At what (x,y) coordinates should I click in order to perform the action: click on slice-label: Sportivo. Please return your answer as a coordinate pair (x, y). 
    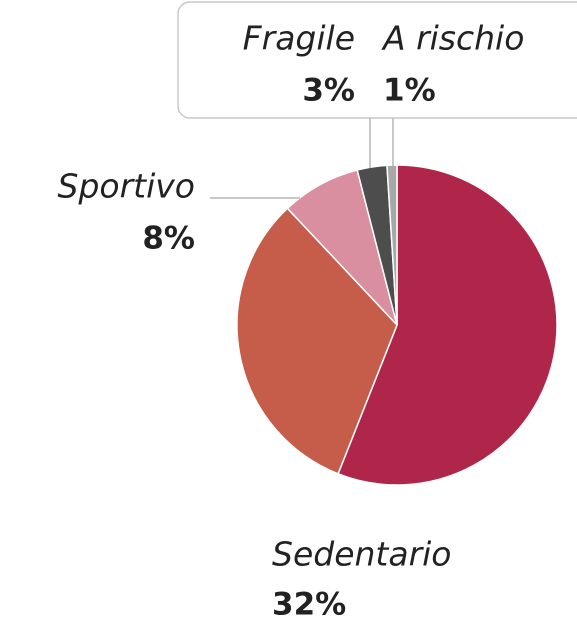
    Looking at the image, I should click on (126, 186).